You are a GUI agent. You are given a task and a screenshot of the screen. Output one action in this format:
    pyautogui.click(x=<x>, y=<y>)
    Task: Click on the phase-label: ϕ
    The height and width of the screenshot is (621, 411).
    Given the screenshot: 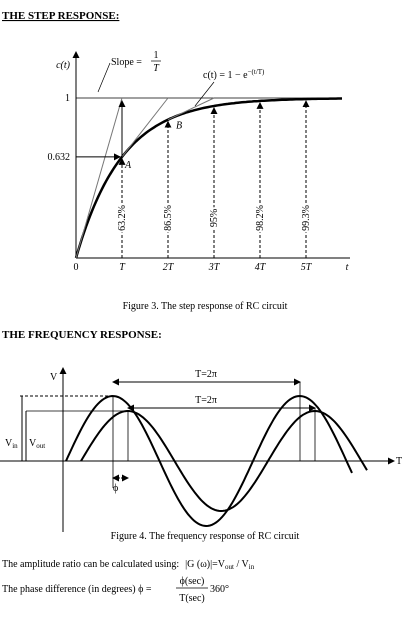 What is the action you would take?
    pyautogui.click(x=115, y=488)
    